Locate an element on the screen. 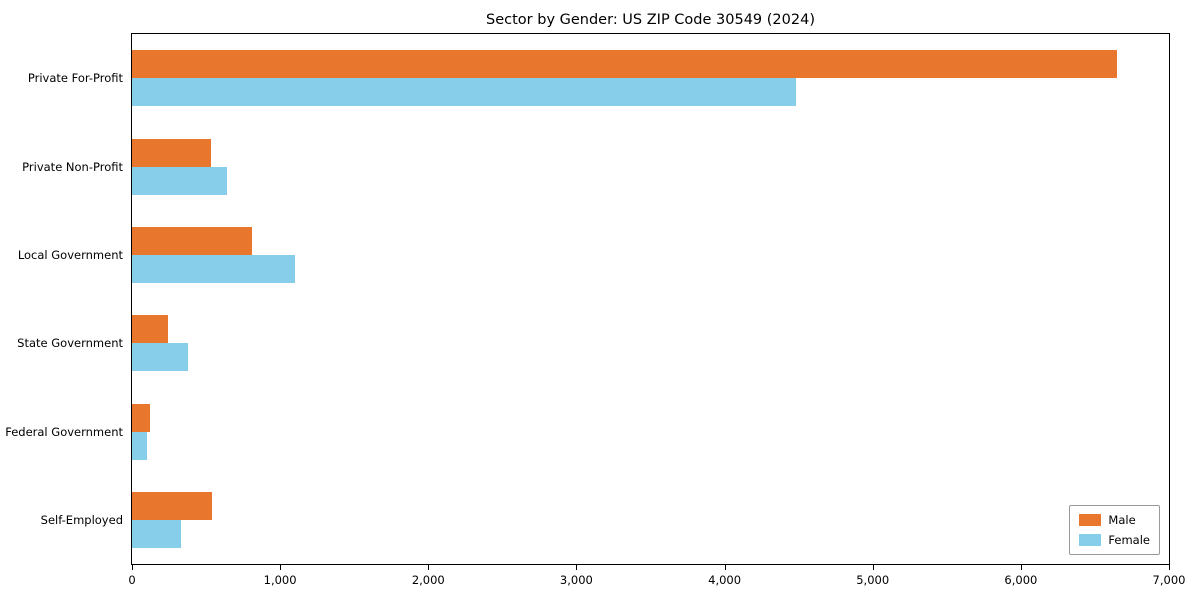 This screenshot has height=600, width=1200. y-axis-label: Private Non-Profit is located at coordinates (72, 166).